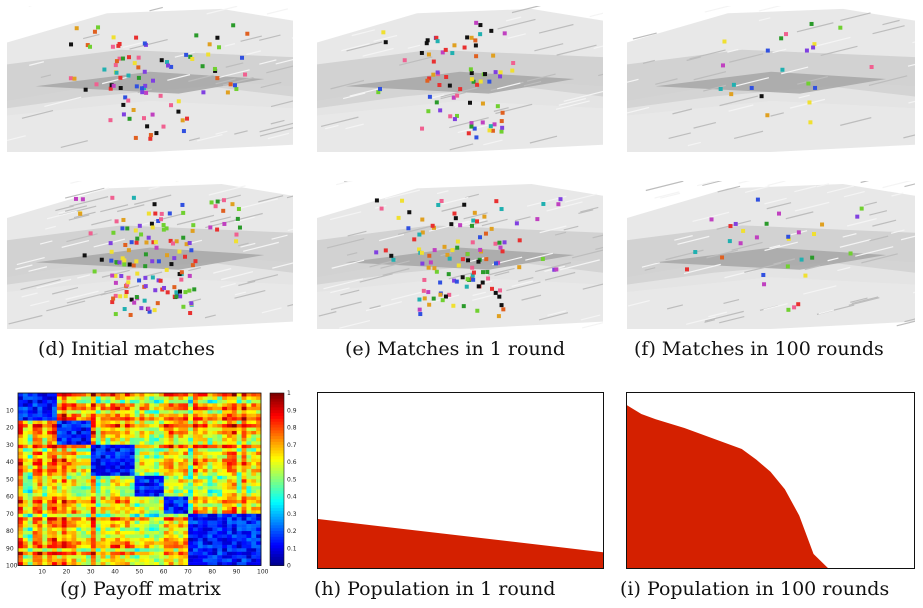 This screenshot has width=923, height=608. I want to click on terrain-render, so click(460, 79).